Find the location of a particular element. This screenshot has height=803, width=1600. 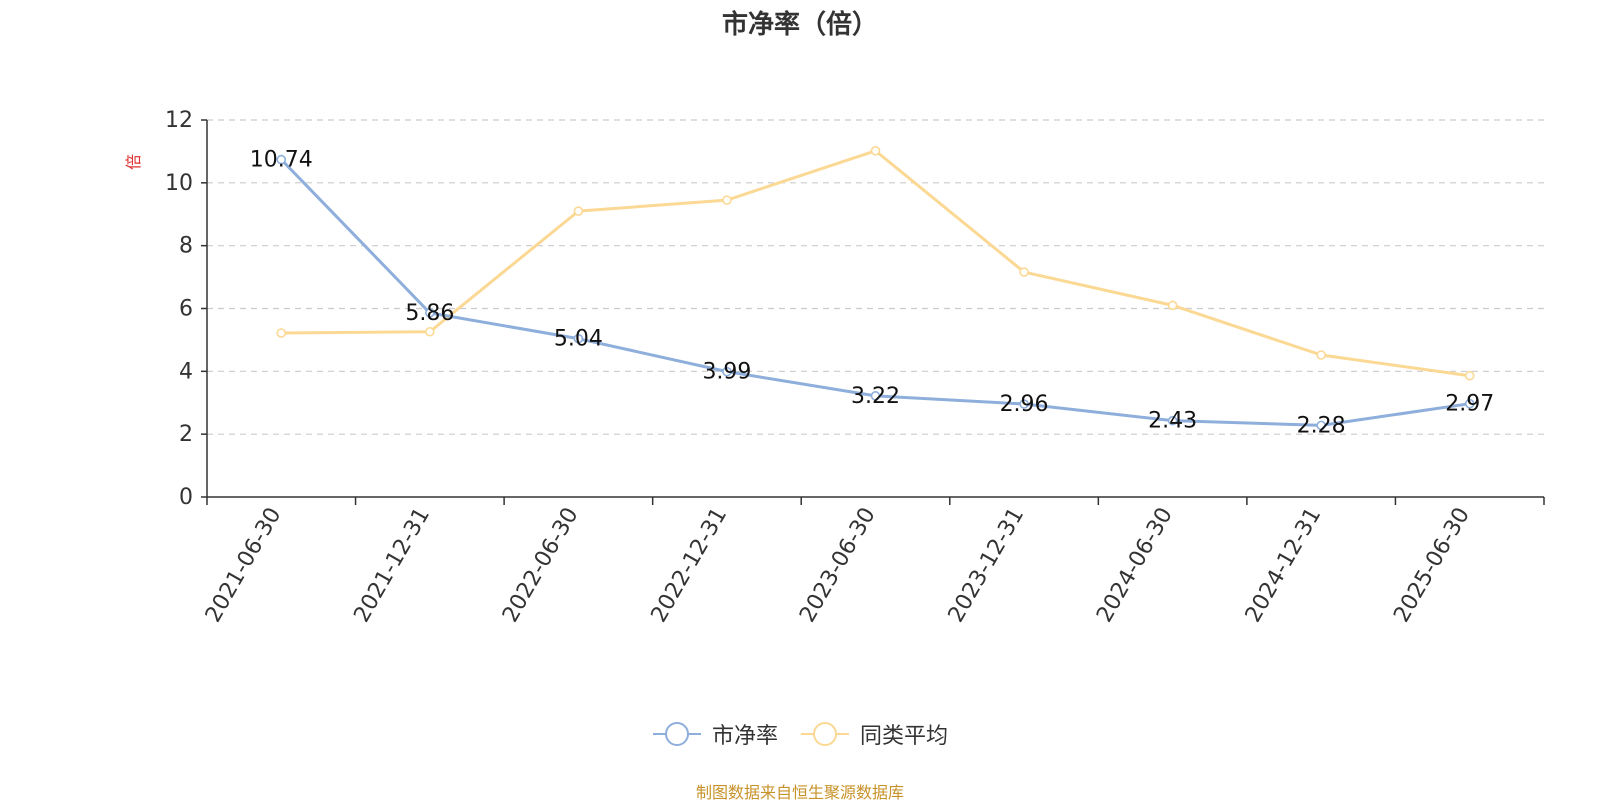

data-label: 2.28 is located at coordinates (1321, 425).